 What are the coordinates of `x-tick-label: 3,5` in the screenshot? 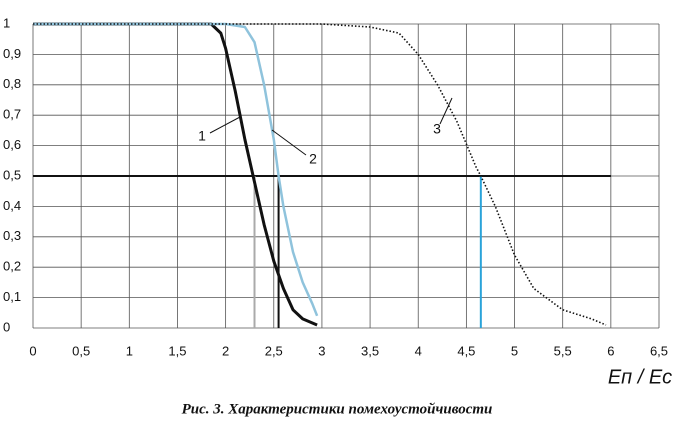 It's located at (370, 350).